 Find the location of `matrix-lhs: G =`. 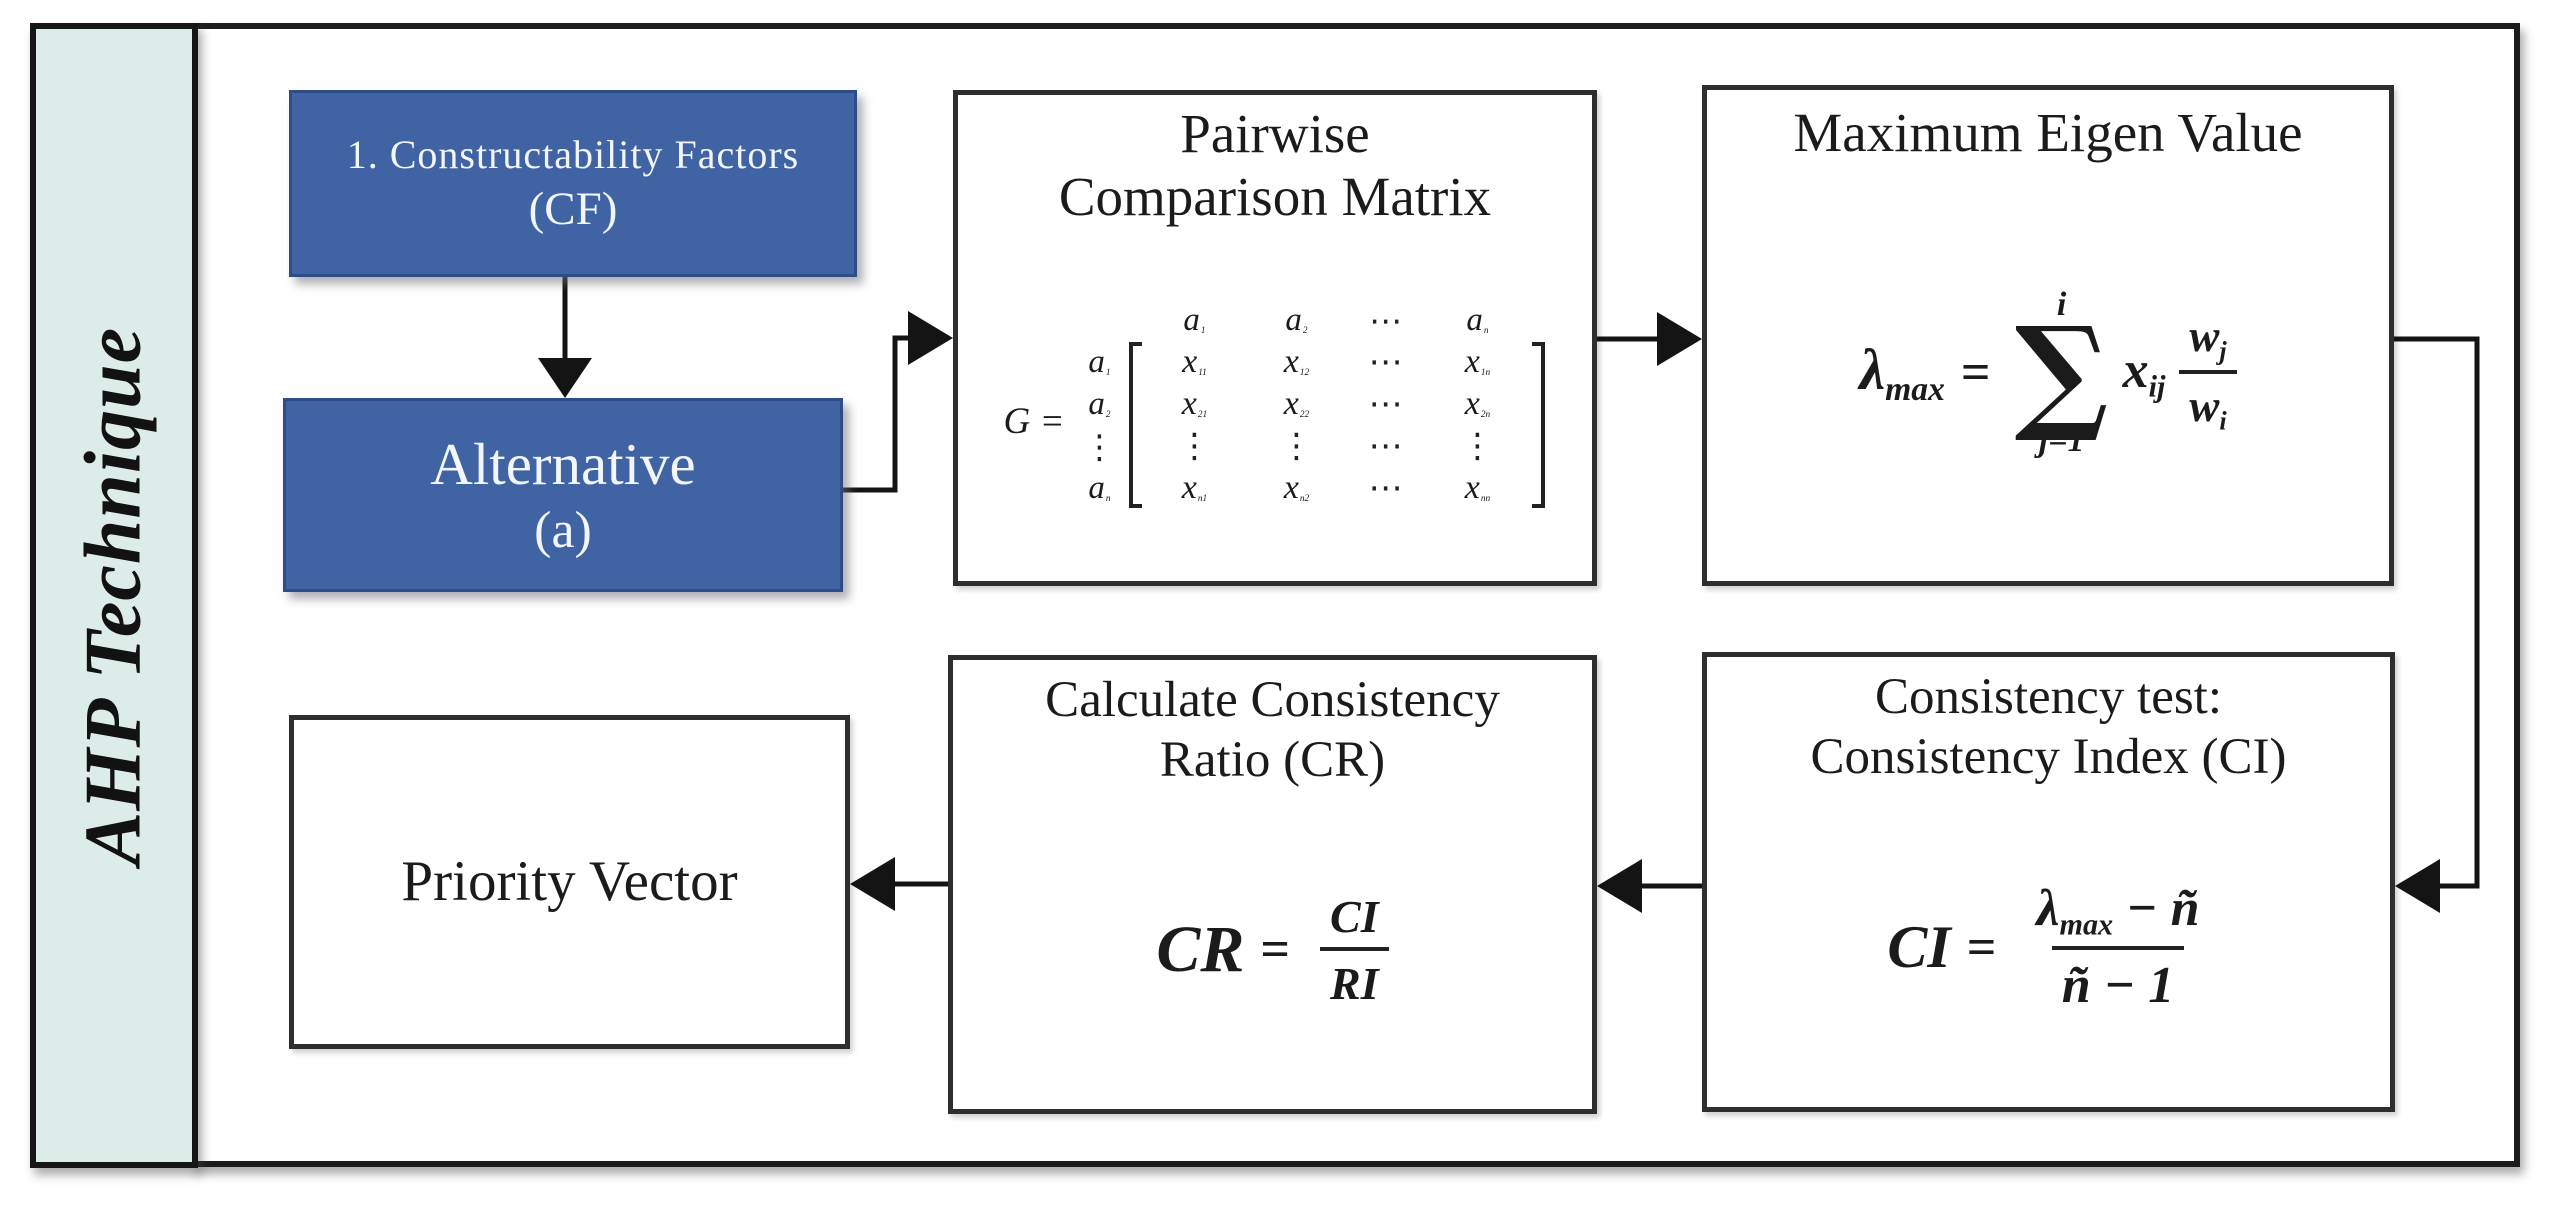

matrix-lhs: G = is located at coordinates (1034, 422).